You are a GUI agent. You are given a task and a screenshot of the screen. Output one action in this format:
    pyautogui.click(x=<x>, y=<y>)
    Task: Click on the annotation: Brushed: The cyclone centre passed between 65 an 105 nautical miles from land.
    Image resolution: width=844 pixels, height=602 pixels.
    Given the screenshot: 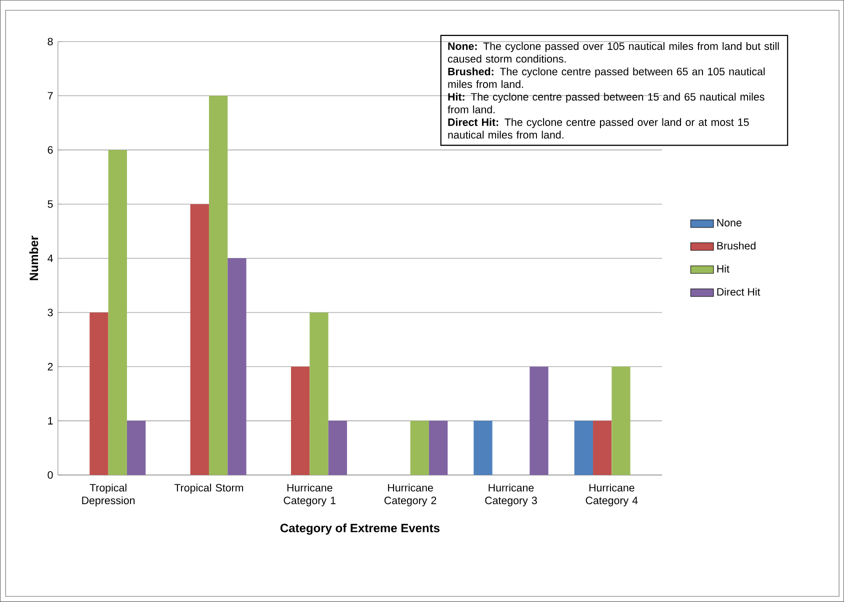 What is the action you would take?
    pyautogui.click(x=606, y=77)
    